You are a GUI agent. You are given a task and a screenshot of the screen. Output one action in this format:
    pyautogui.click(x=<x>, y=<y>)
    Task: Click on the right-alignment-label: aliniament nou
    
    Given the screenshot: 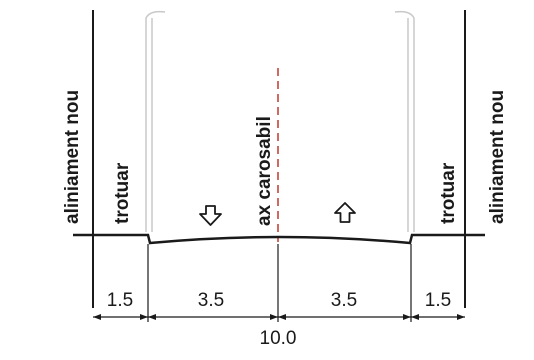 What is the action you would take?
    pyautogui.click(x=497, y=157)
    